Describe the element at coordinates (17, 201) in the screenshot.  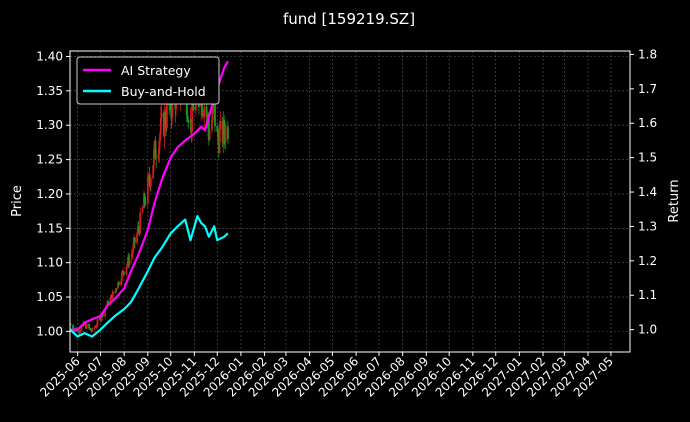
I see `left-axis-title: Price` at that location.